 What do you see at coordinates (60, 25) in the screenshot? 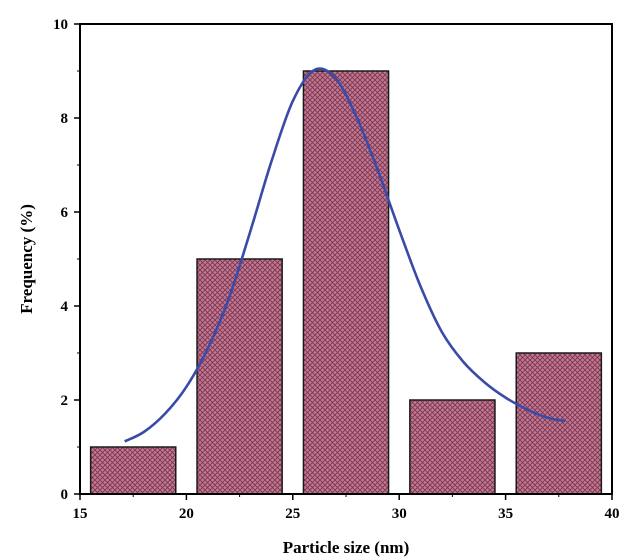
I see `y-tick-label-10: 10` at bounding box center [60, 25].